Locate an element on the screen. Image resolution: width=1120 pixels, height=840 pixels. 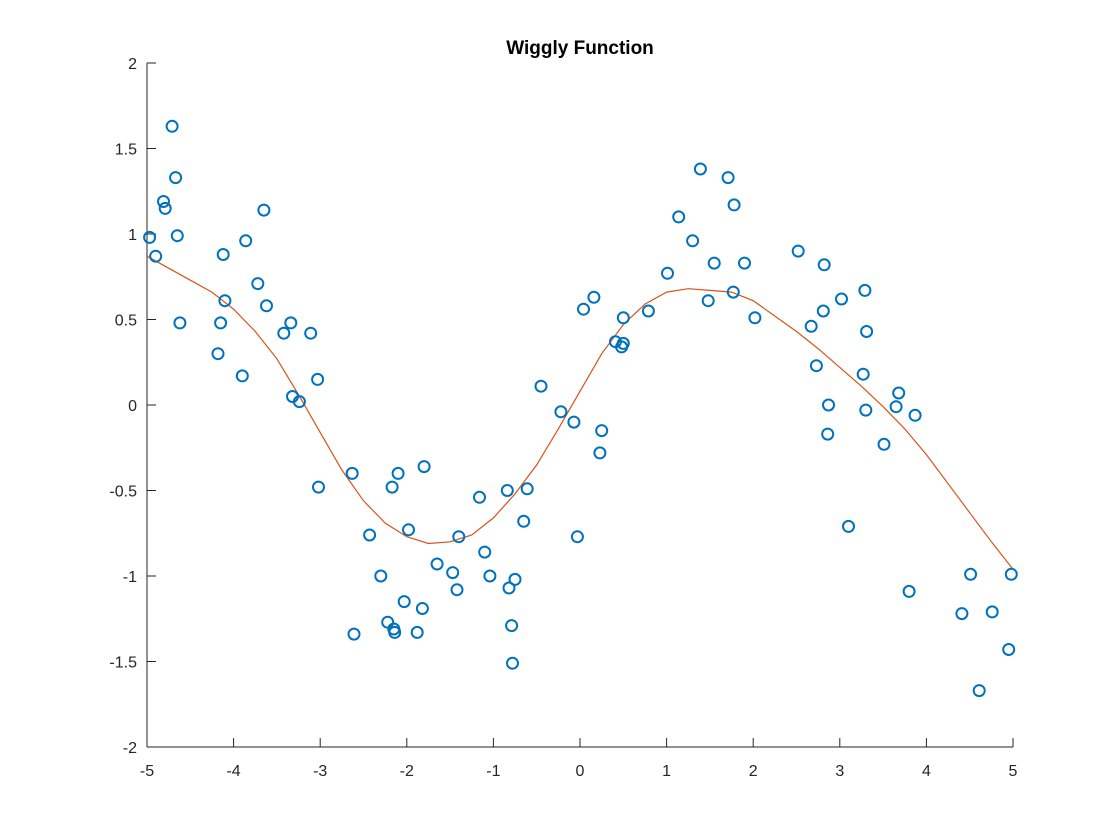
y-tick-label: 1 is located at coordinates (132, 235).